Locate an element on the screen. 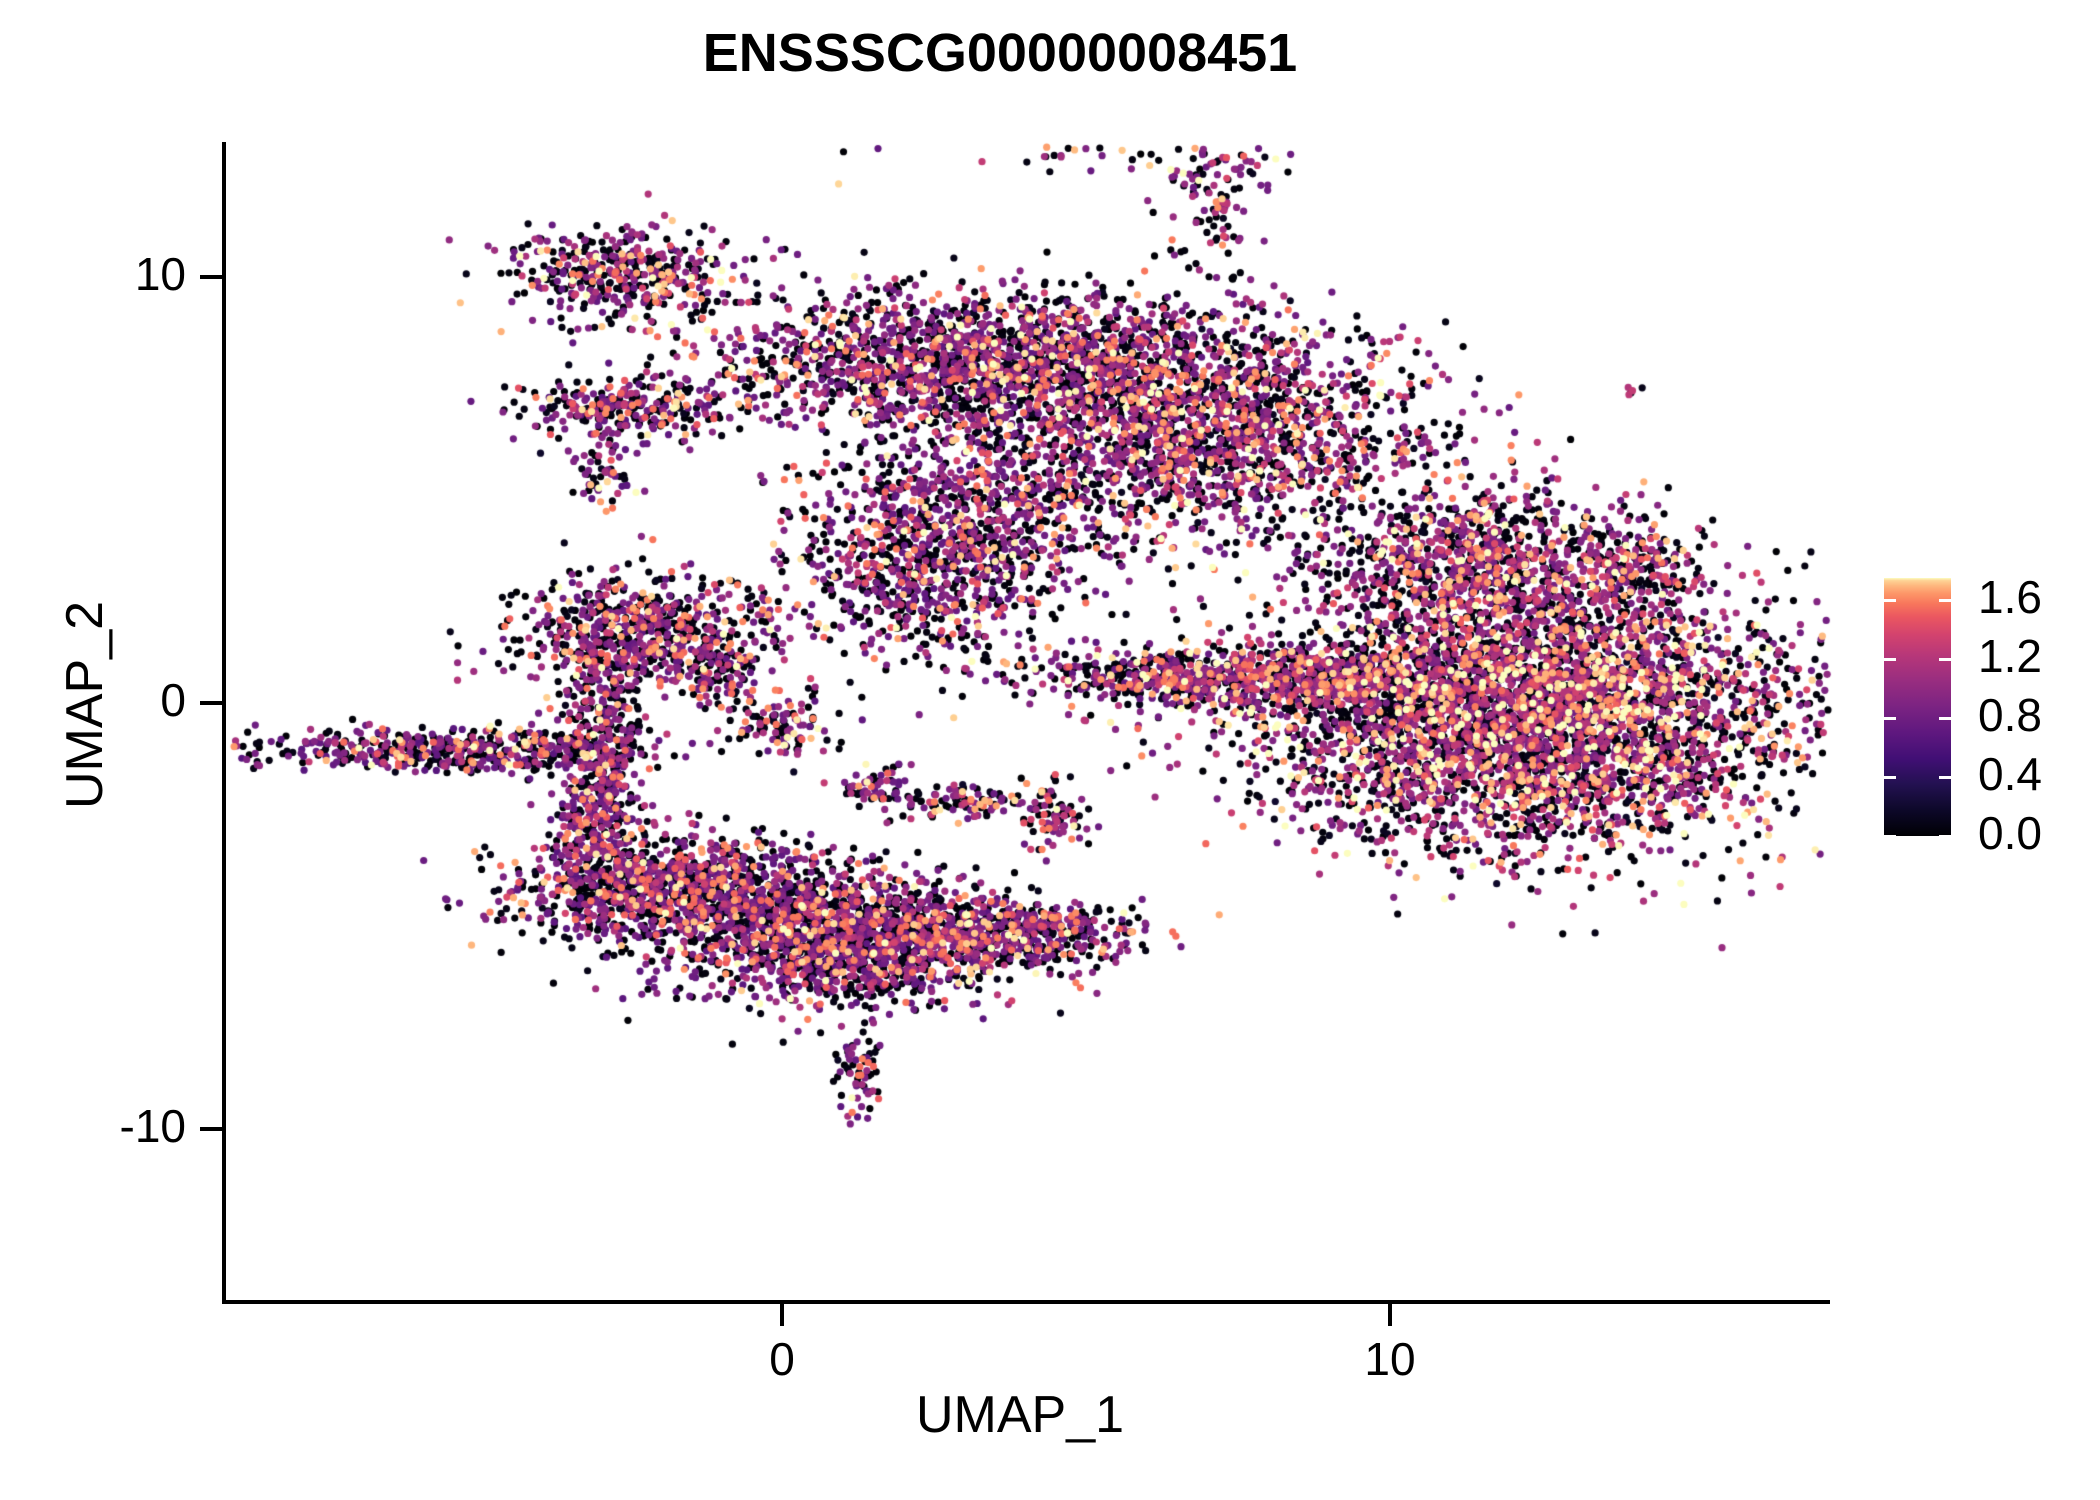 The image size is (2100, 1500). x-axis-title: UMAP_1 is located at coordinates (1020, 1415).